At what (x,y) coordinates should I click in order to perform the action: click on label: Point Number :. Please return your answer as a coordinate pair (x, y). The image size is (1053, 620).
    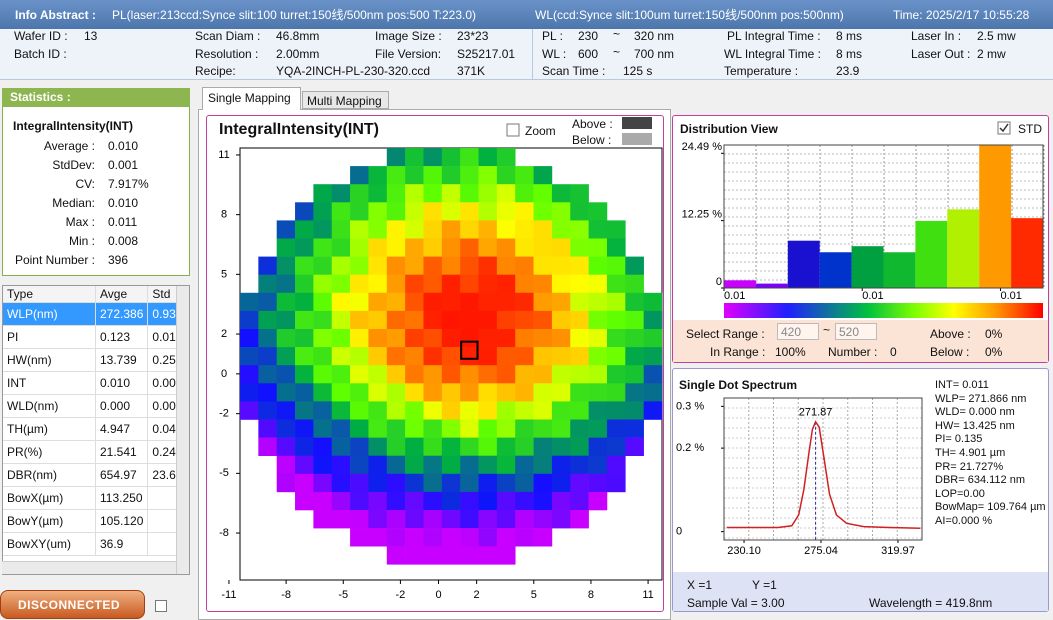
    Looking at the image, I should click on (54, 260).